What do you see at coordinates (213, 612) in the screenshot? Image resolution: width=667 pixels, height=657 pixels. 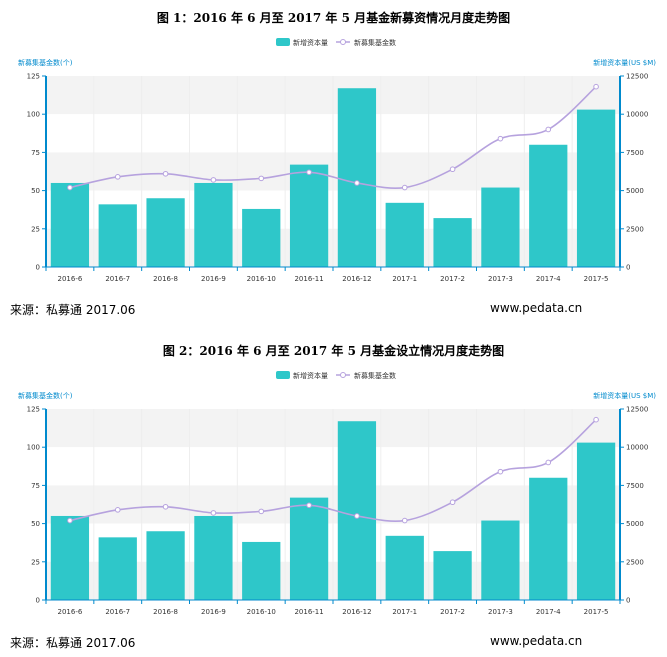 I see `x-tick-label: 2016-9` at bounding box center [213, 612].